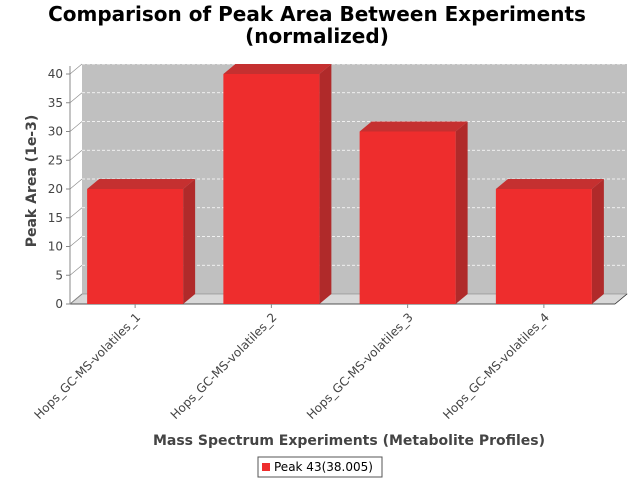 The width and height of the screenshot is (640, 480). I want to click on y-tick-label: 10, so click(55, 247).